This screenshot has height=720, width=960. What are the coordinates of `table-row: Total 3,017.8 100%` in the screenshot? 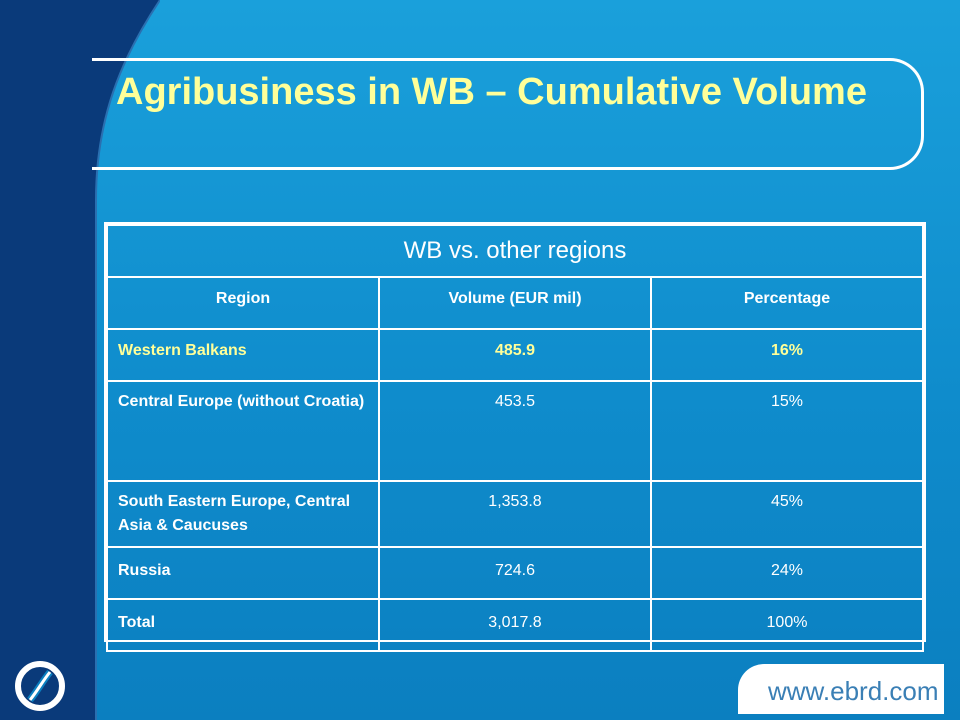 It's located at (515, 625).